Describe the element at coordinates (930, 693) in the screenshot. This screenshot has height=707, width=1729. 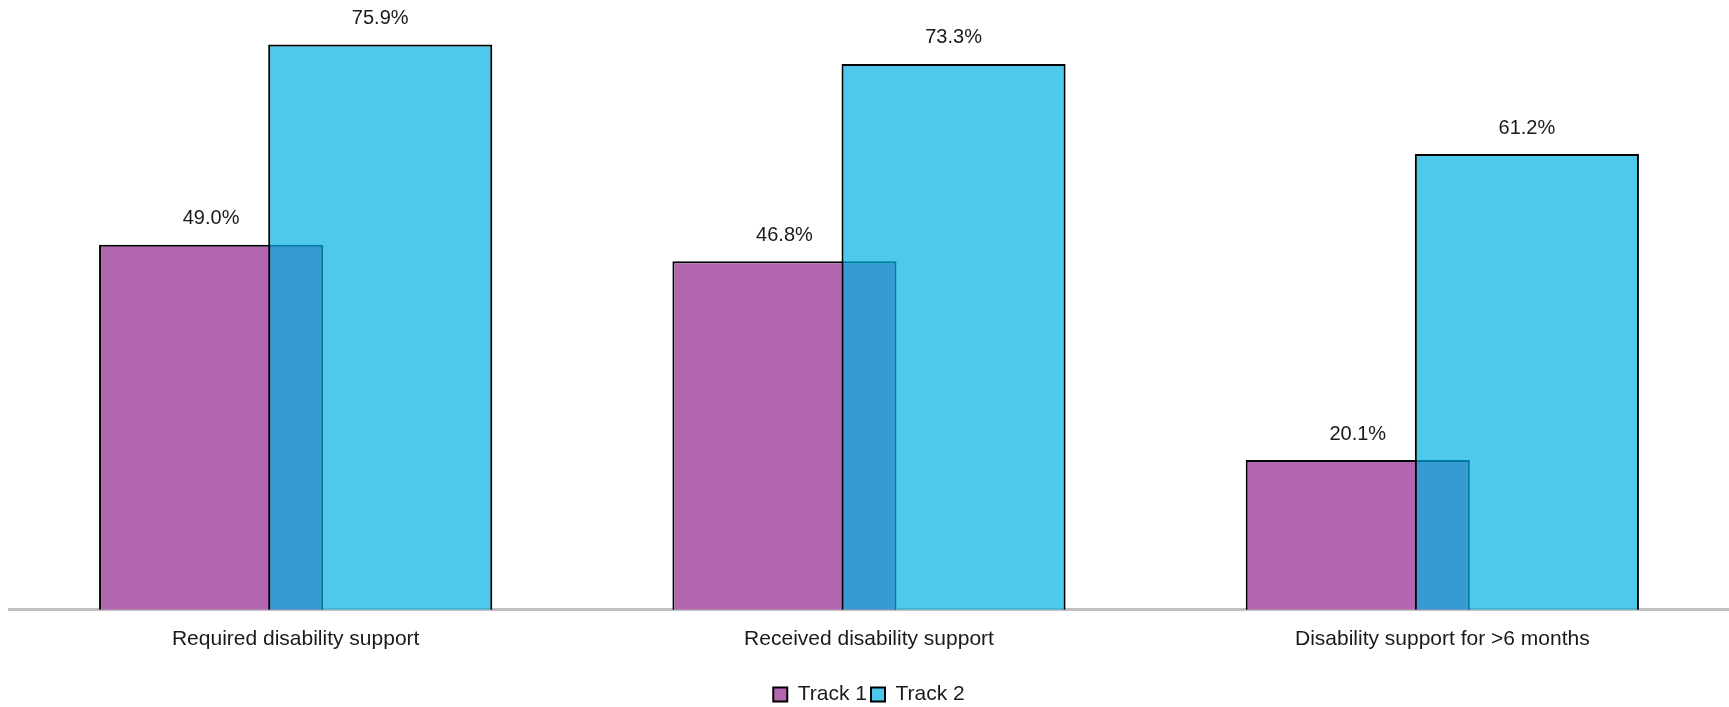
I see `legend-label: Track 2` at that location.